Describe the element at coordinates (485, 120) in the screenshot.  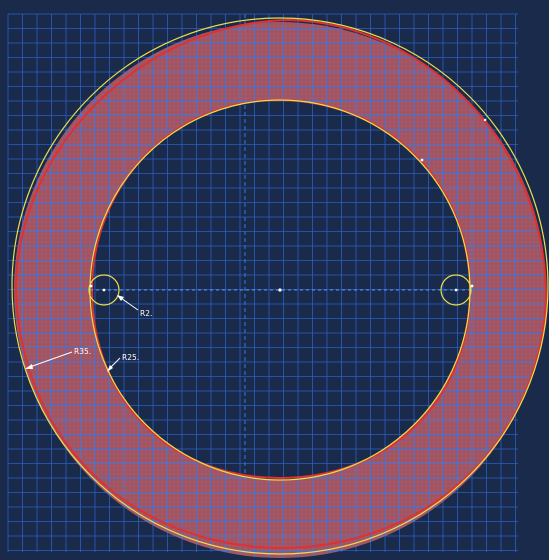
I see `outer-arc-point` at that location.